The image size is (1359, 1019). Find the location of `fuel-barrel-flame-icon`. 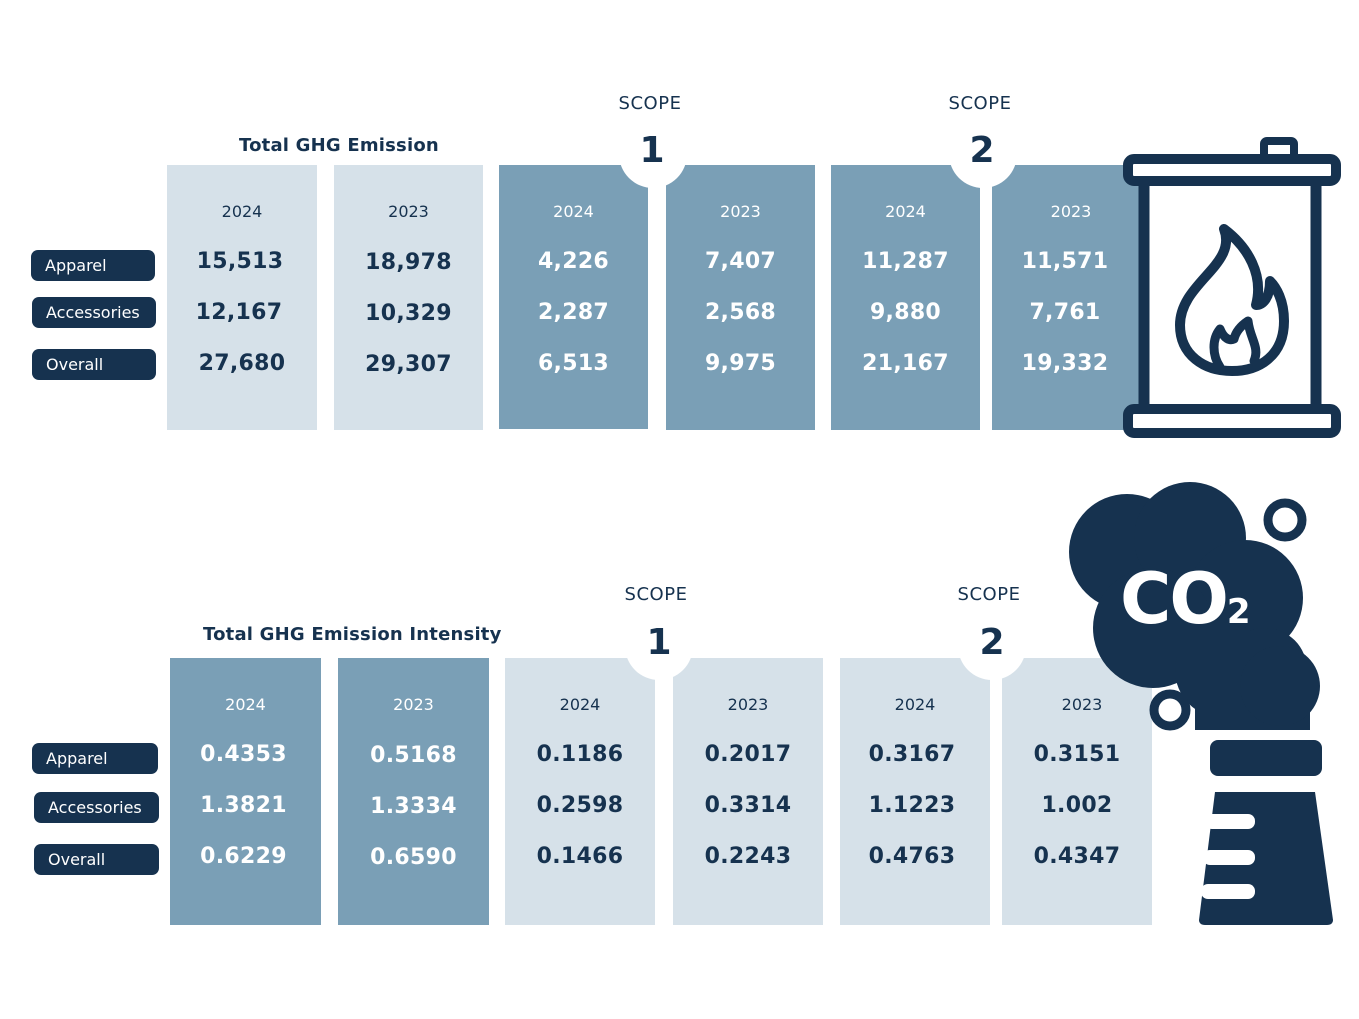

fuel-barrel-flame-icon is located at coordinates (1232, 287).